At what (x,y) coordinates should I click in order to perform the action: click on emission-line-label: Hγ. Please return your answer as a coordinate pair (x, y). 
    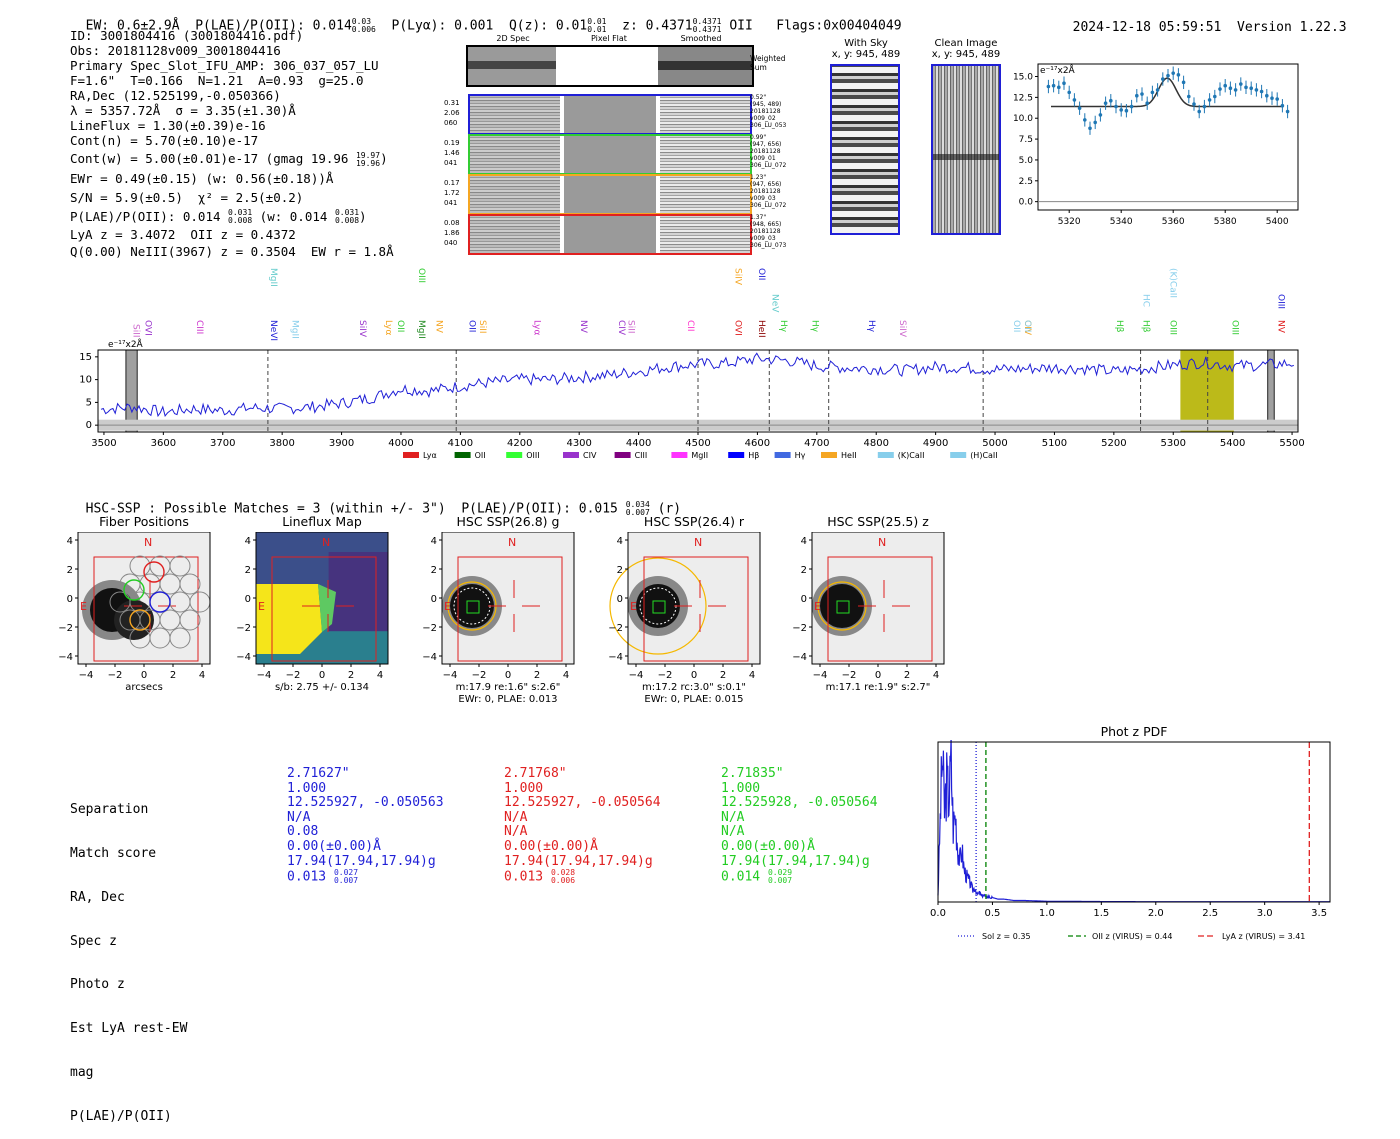
    Looking at the image, I should click on (871, 326).